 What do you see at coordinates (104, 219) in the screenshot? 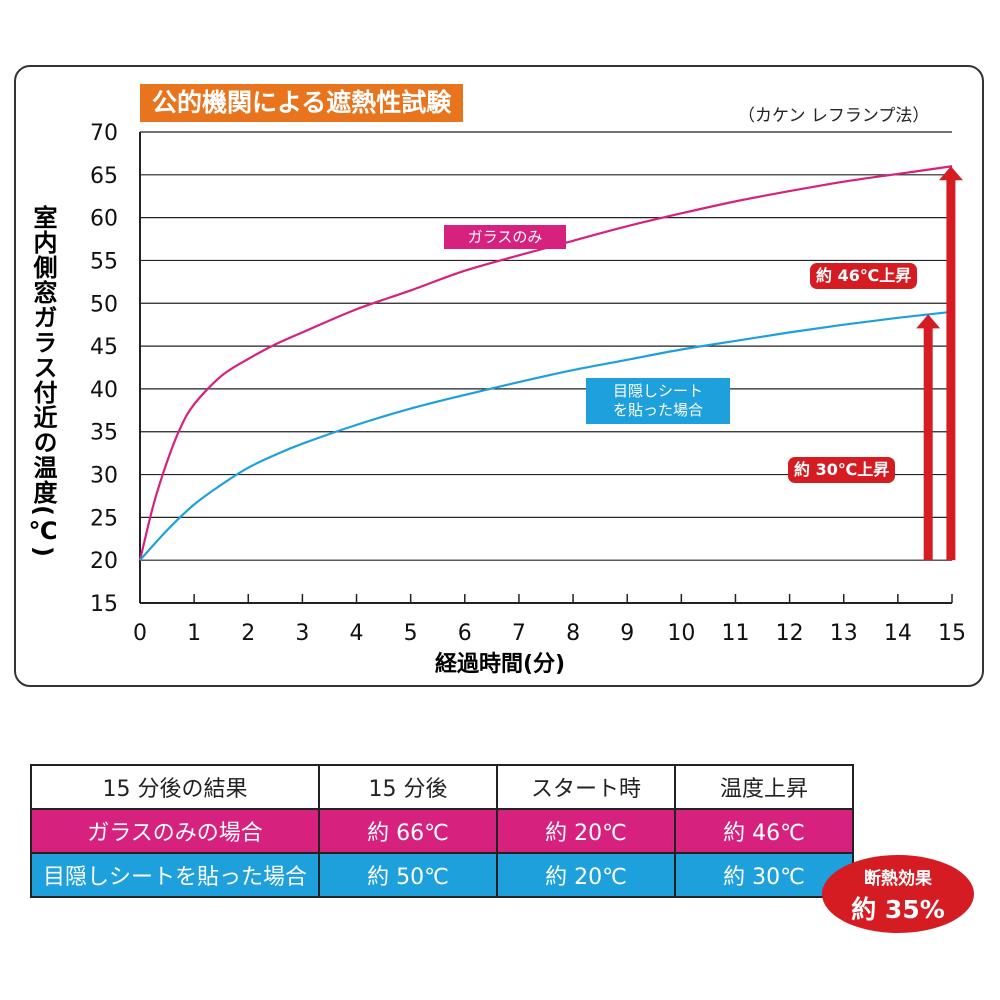
I see `y-tick-label: 60` at bounding box center [104, 219].